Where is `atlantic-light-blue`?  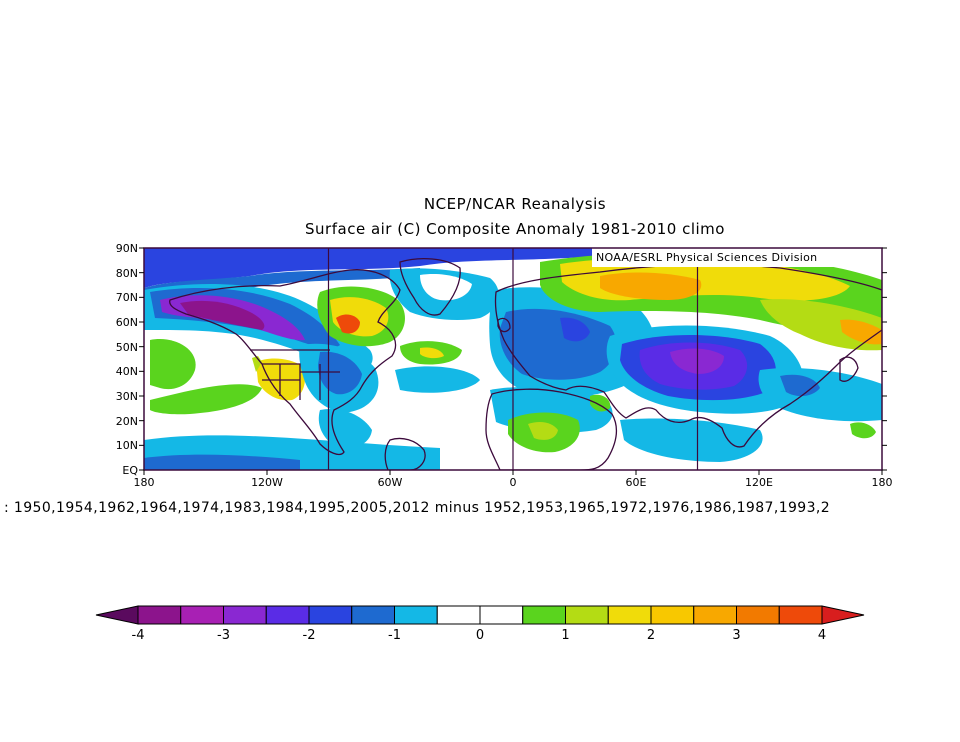
atlantic-light-blue is located at coordinates (437, 379).